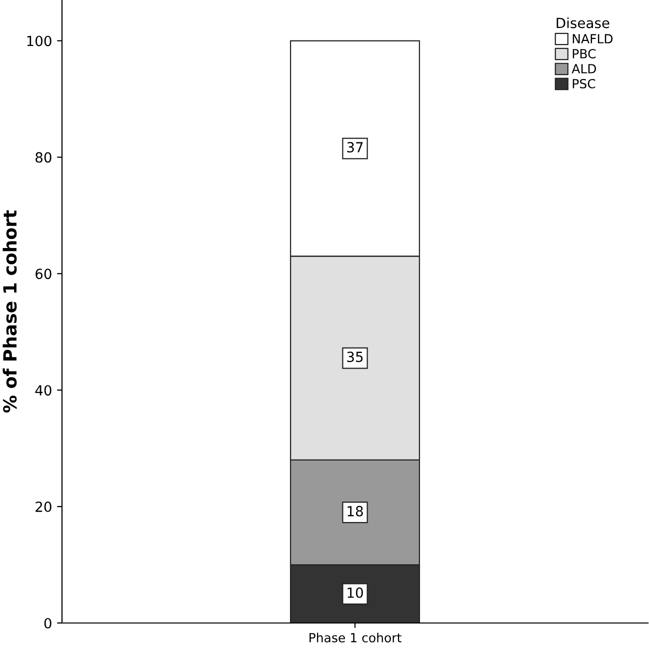 The height and width of the screenshot is (654, 649). Describe the element at coordinates (355, 511) in the screenshot. I see `data-label: 18` at that location.